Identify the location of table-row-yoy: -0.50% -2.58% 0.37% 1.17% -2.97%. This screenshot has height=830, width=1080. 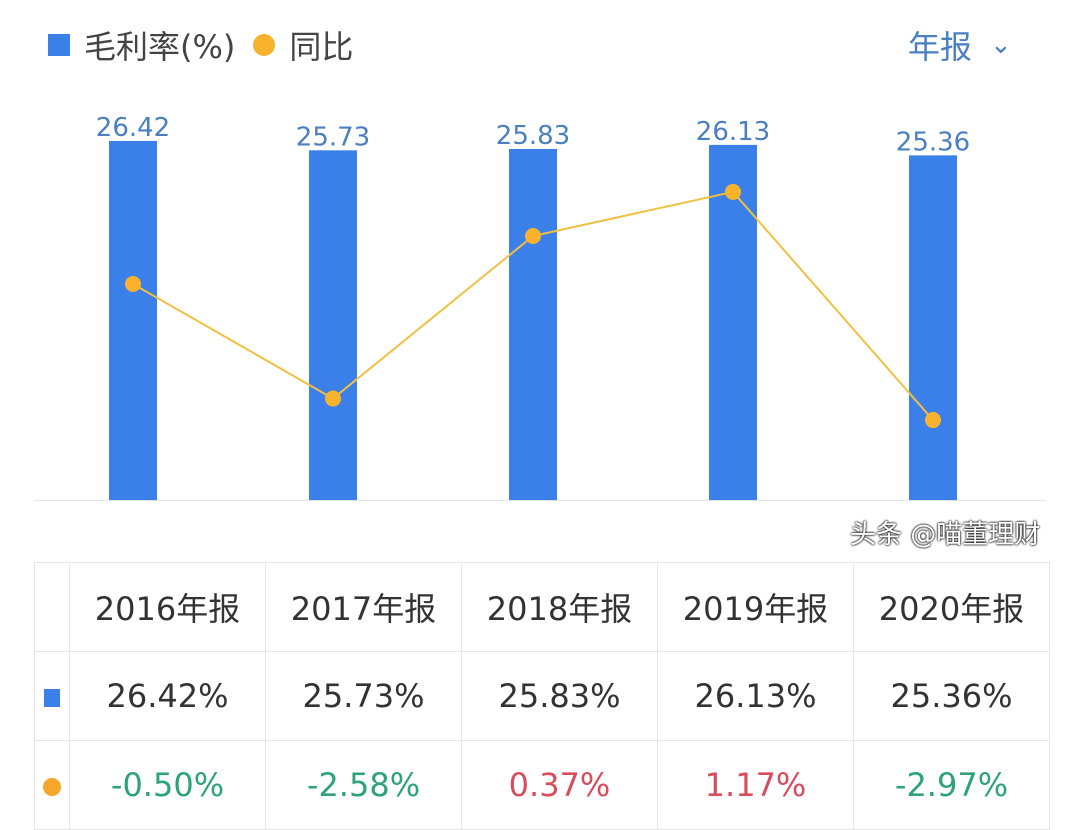
(542, 785).